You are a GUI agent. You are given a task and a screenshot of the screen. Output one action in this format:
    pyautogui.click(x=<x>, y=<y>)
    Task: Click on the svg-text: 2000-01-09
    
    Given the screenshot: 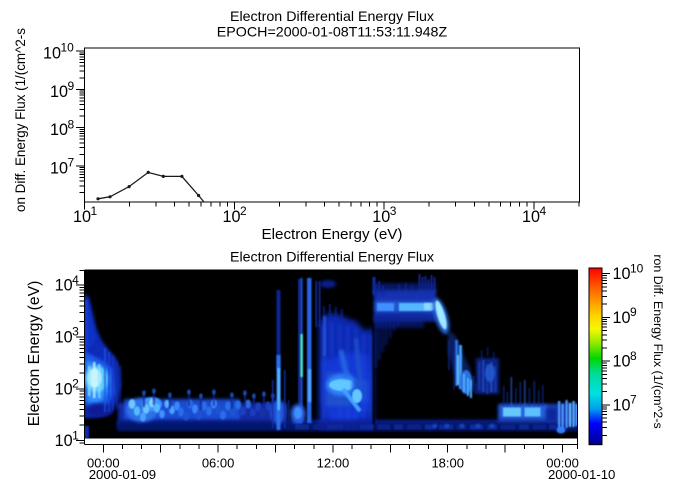 What is the action you would take?
    pyautogui.click(x=122, y=474)
    